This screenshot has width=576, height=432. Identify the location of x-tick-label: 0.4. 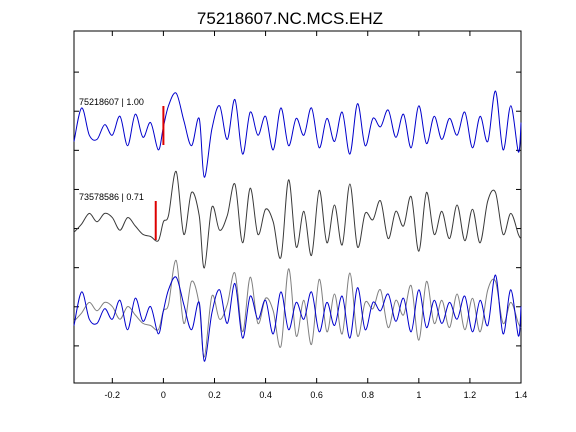
(265, 395).